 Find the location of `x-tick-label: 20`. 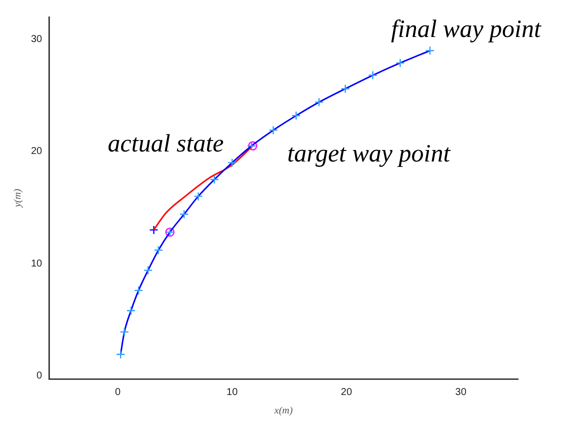

x-tick-label: 20 is located at coordinates (346, 392).